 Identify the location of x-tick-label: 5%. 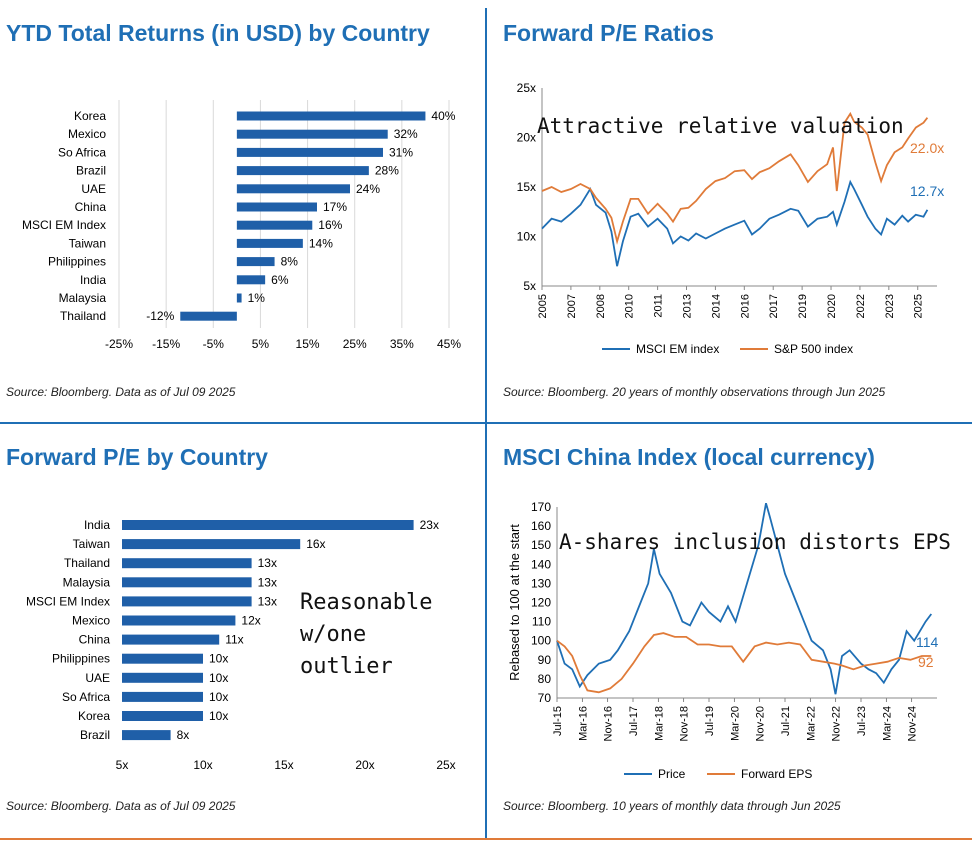
(261, 344).